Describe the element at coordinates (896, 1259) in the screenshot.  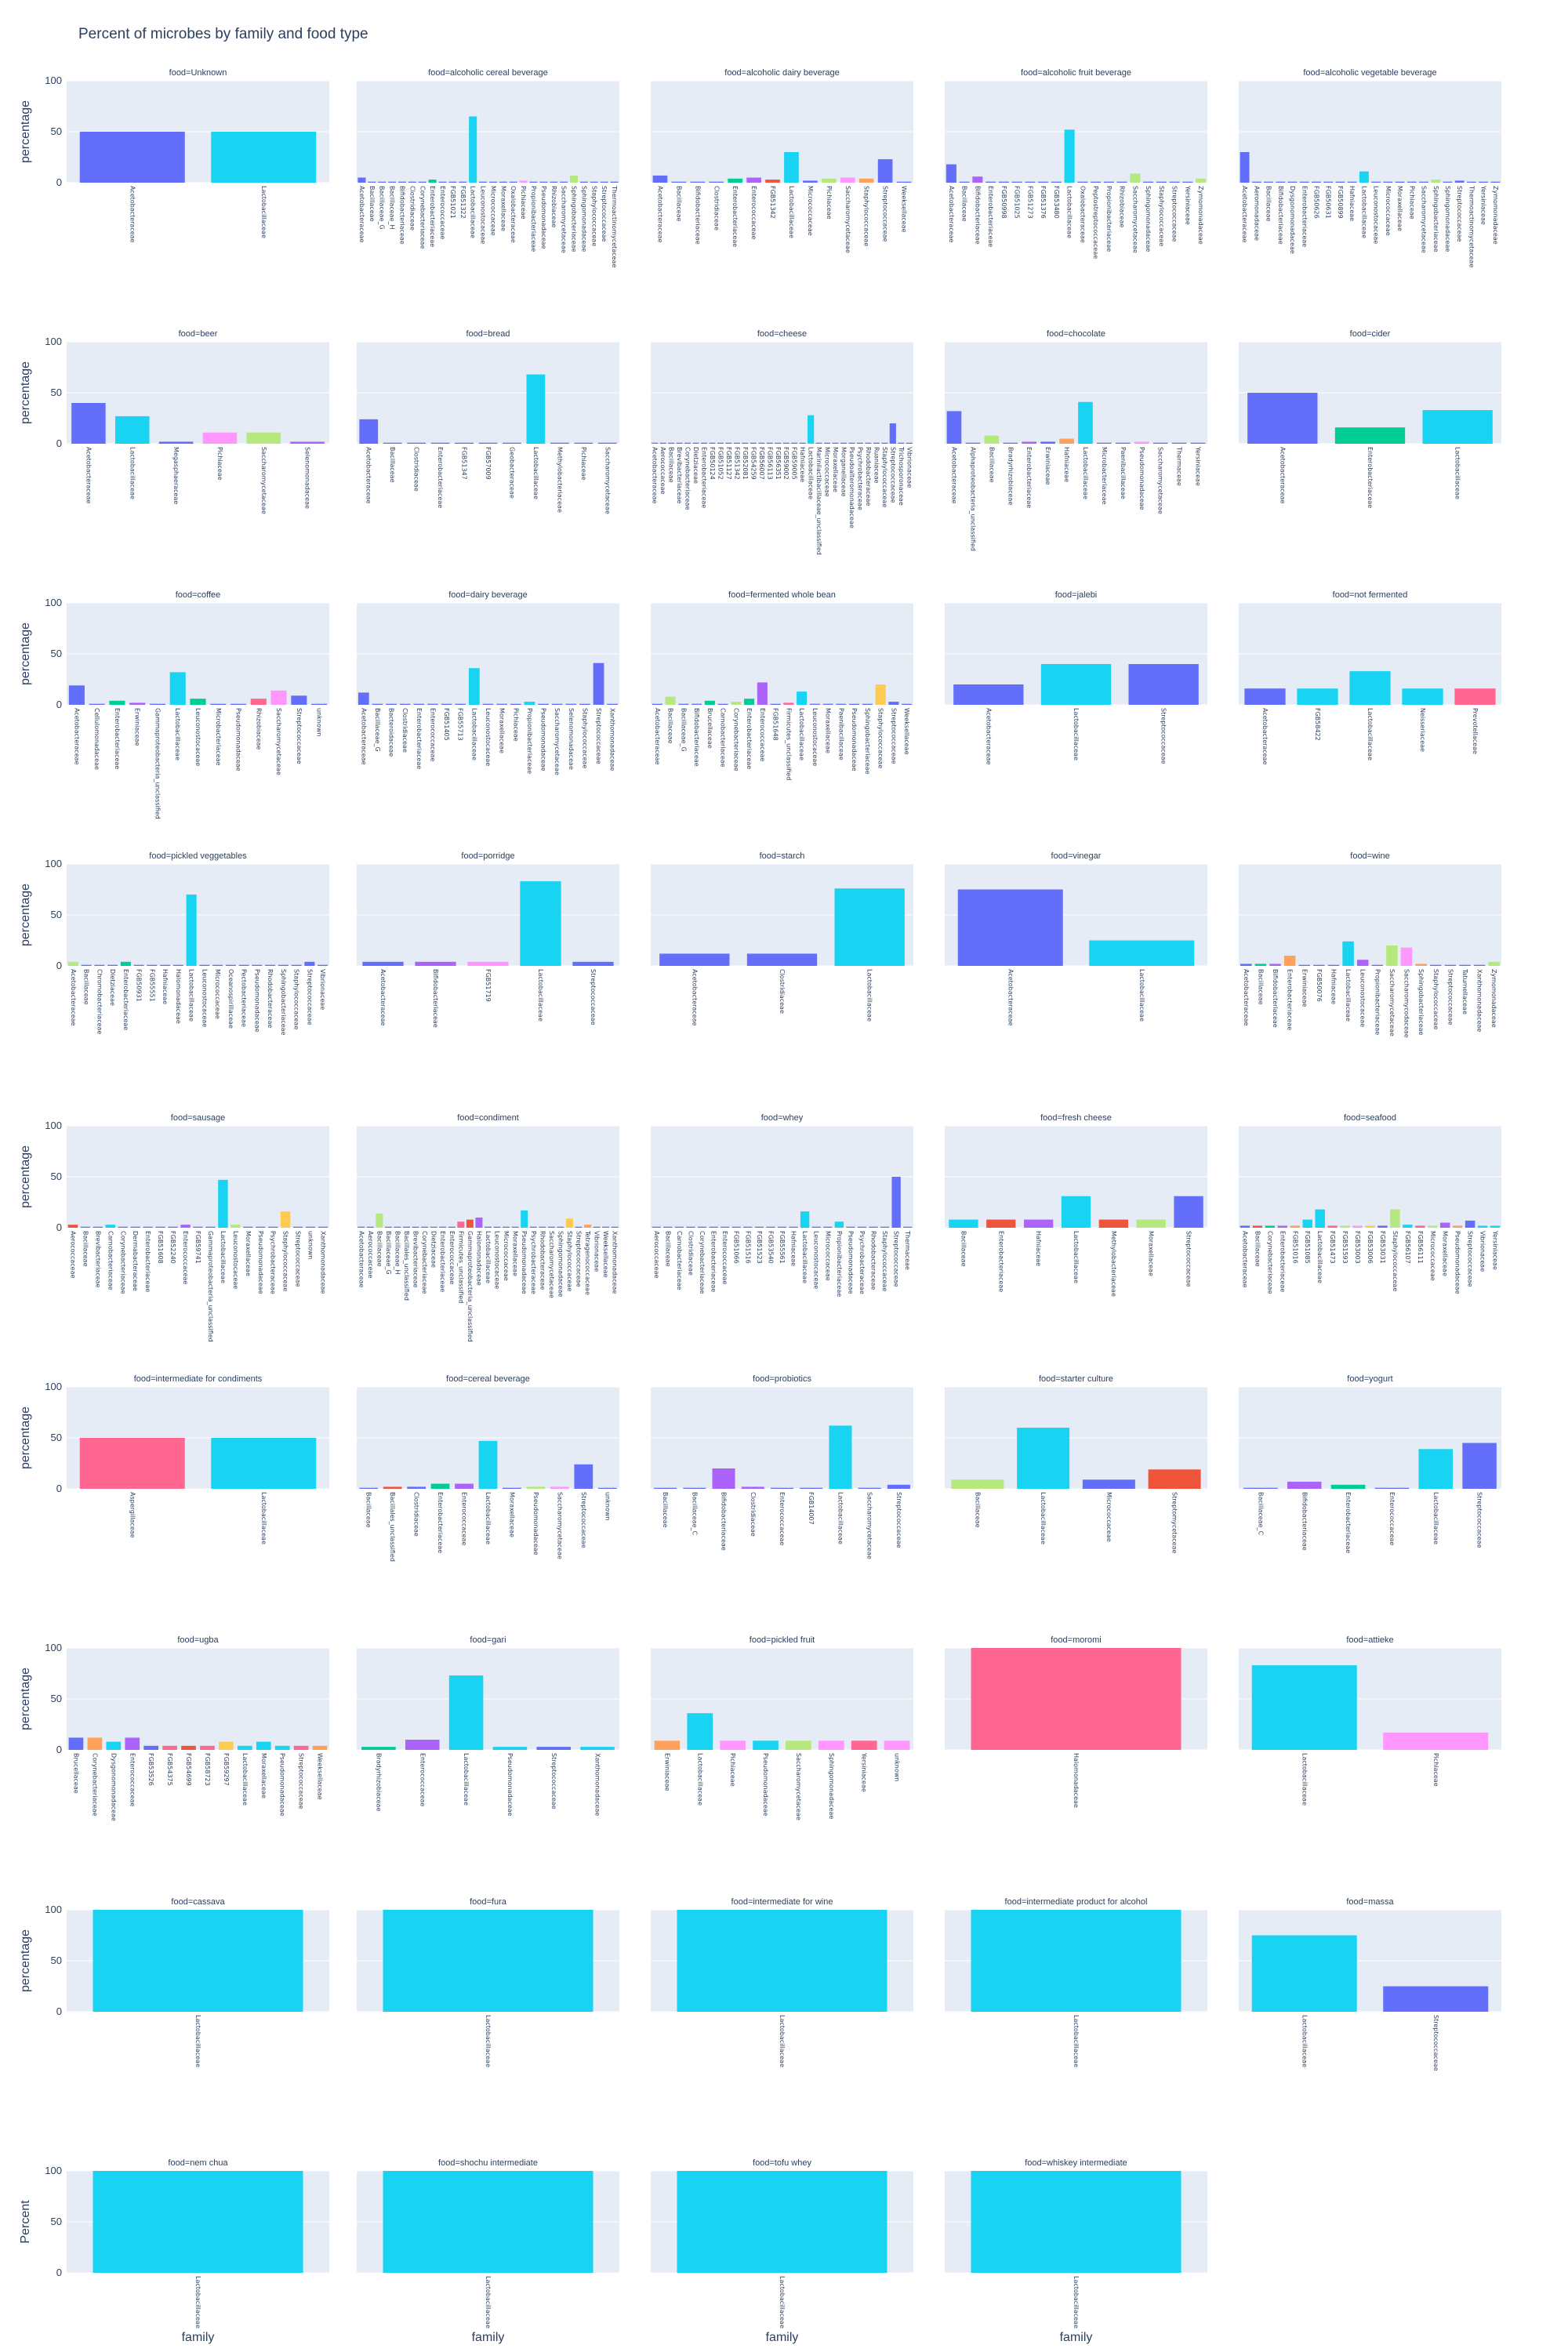
I see `x-tick-label: Streptococcaceae` at that location.